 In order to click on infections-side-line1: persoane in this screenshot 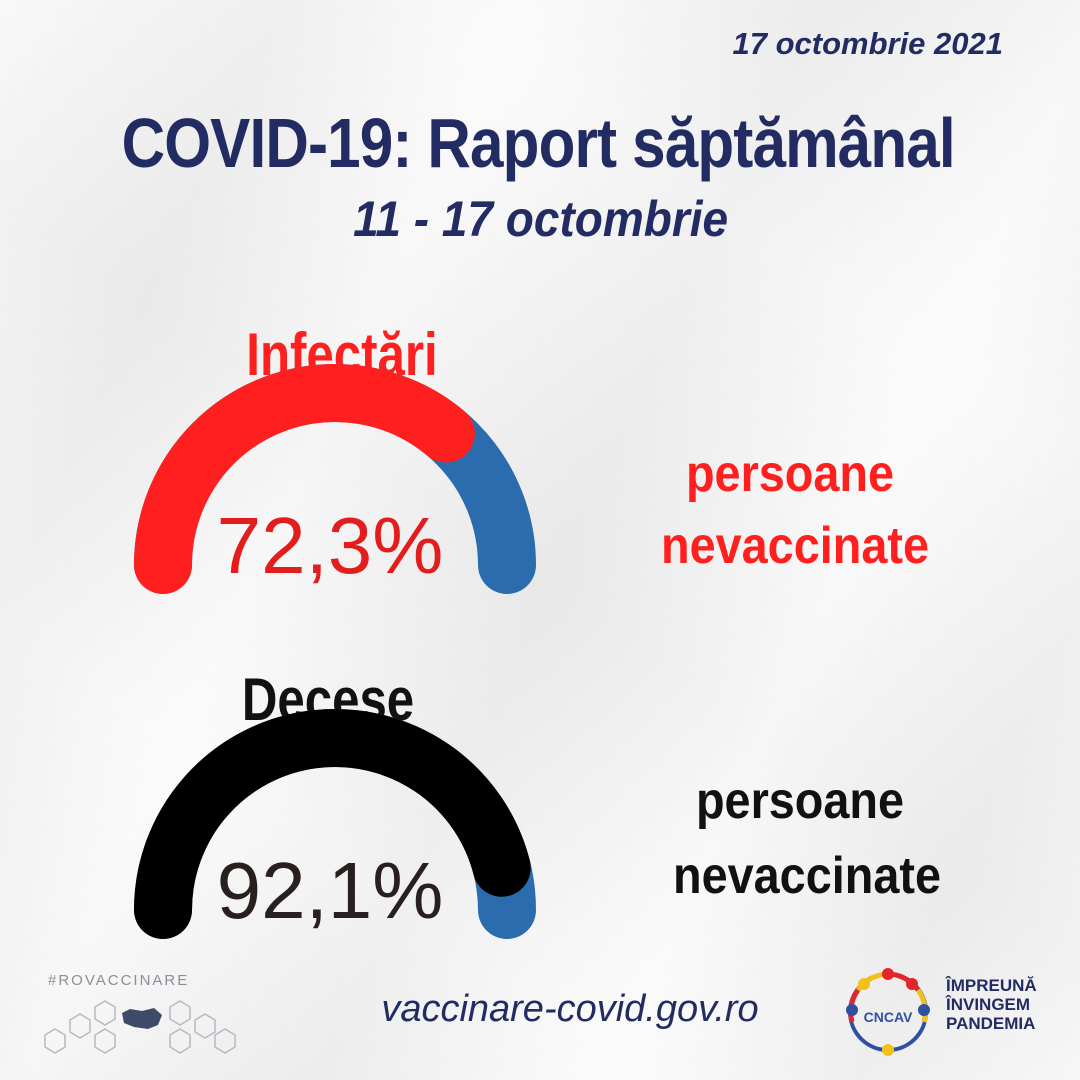, I will do `click(790, 474)`.